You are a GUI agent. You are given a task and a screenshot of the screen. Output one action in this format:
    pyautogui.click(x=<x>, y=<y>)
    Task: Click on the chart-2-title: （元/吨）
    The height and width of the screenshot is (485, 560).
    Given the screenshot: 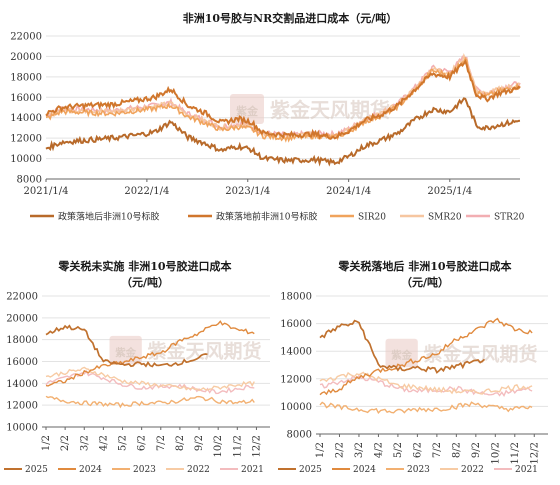 What is the action you would take?
    pyautogui.click(x=145, y=282)
    